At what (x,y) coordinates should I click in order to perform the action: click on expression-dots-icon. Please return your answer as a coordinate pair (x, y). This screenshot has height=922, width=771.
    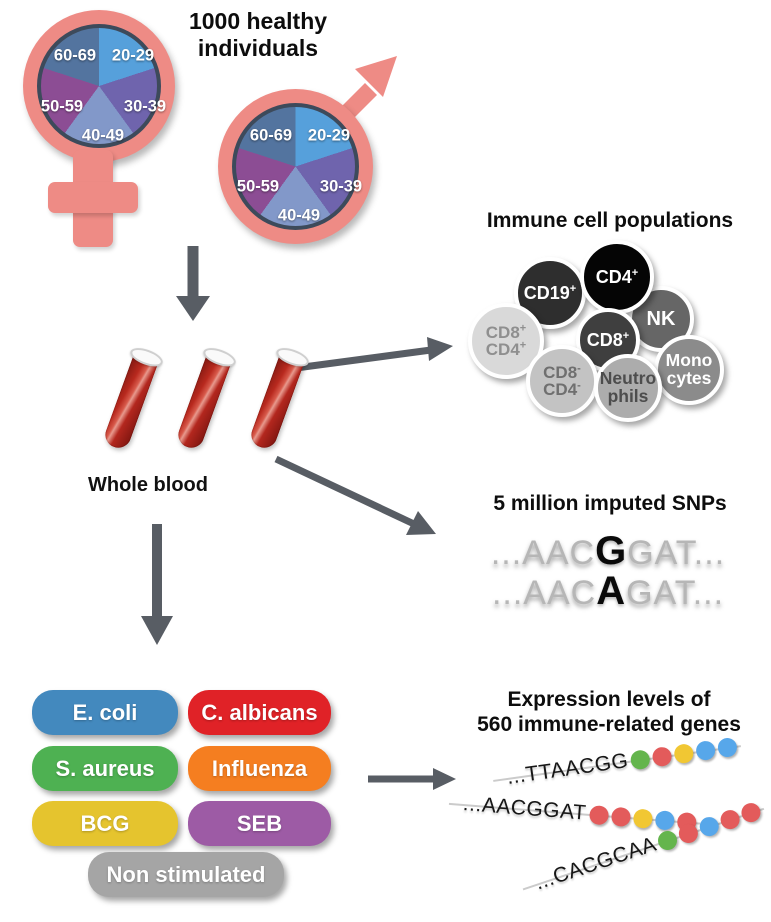
    Looking at the image, I should click on (683, 753).